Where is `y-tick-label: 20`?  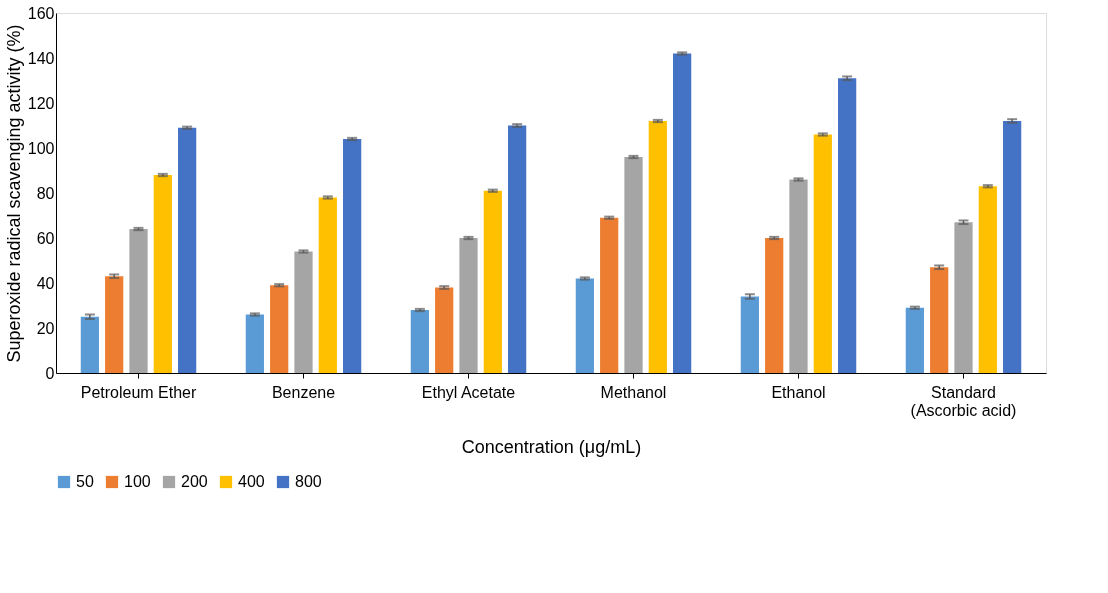
y-tick-label: 20 is located at coordinates (45, 328).